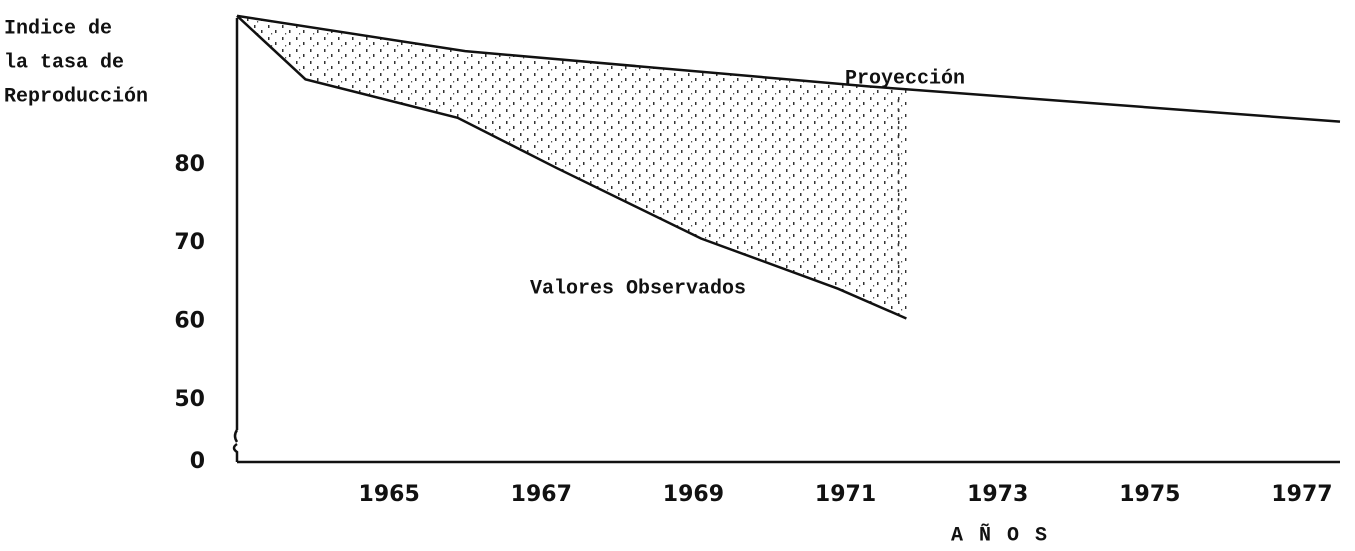 The image size is (1355, 551). What do you see at coordinates (541, 494) in the screenshot?
I see `x-tick-label: 1967` at bounding box center [541, 494].